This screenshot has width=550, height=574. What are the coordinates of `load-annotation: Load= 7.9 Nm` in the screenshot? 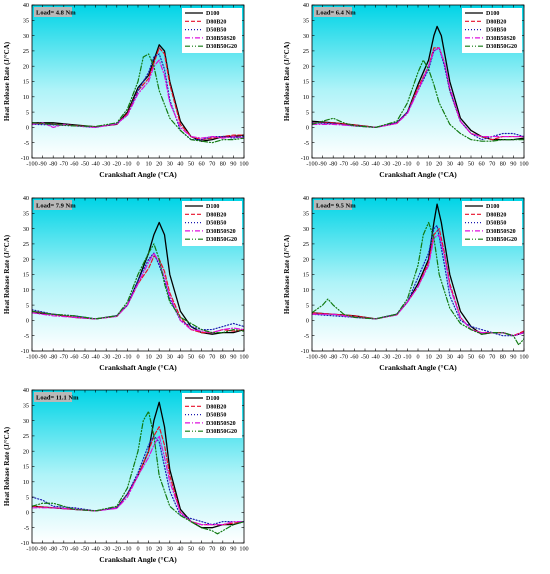 It's located at (55, 205).